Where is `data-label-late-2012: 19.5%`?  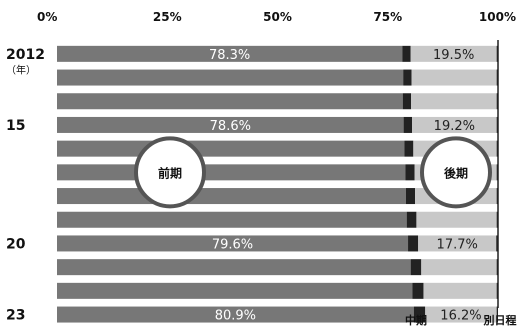 data-label-late-2012: 19.5% is located at coordinates (453, 55).